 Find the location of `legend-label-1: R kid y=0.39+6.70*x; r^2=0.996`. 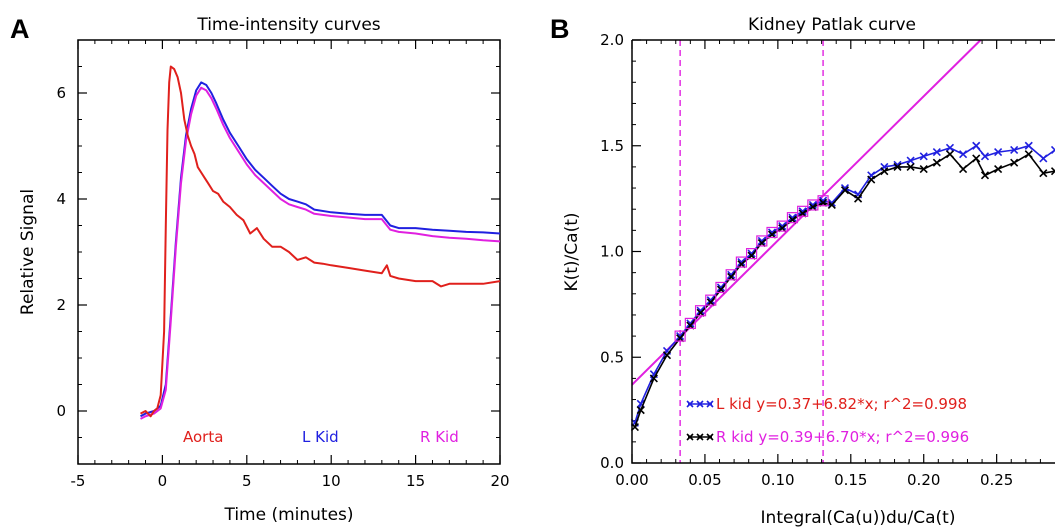

legend-label-1: R kid y=0.39+6.70*x; r^2=0.996 is located at coordinates (842, 437).